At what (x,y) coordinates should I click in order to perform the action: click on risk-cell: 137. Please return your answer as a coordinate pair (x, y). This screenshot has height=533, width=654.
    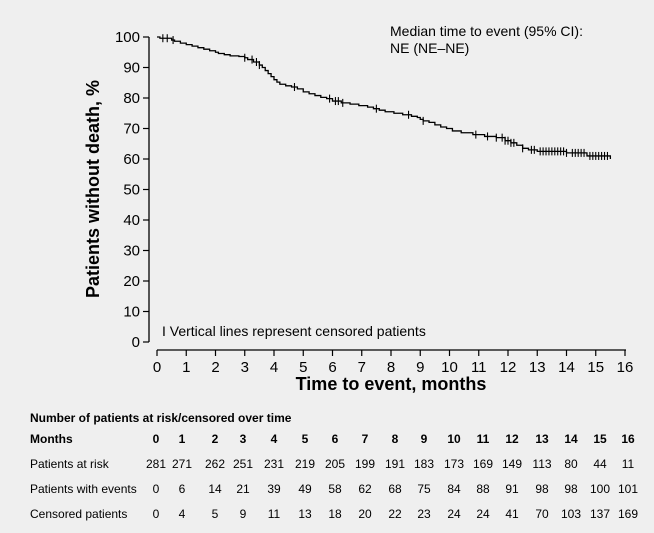
    Looking at the image, I should click on (600, 514).